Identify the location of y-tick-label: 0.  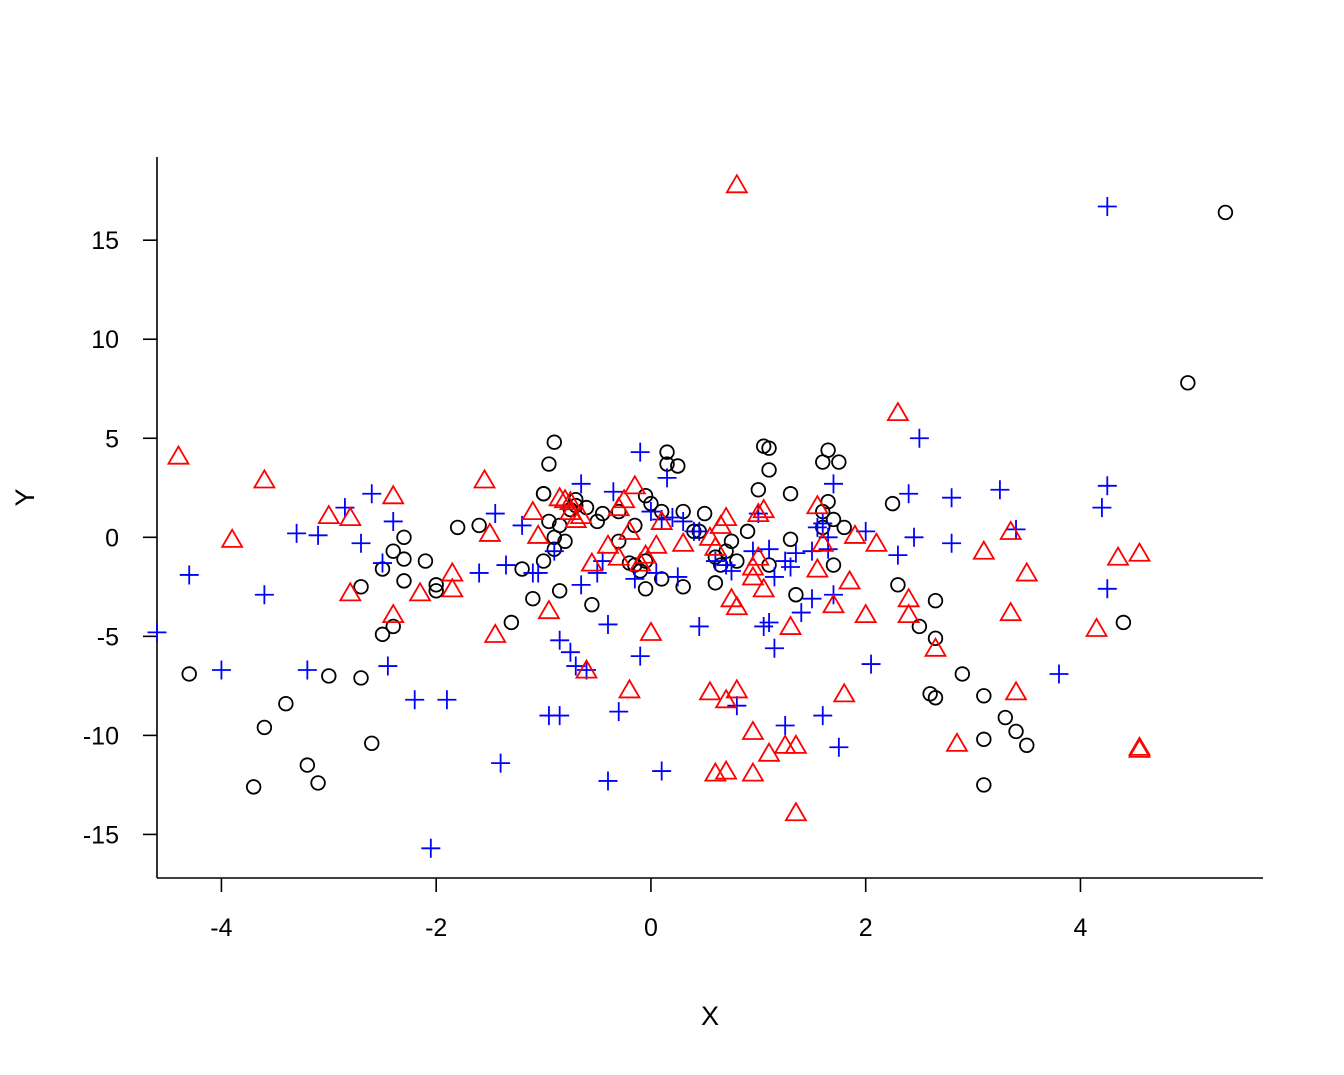
(112, 538).